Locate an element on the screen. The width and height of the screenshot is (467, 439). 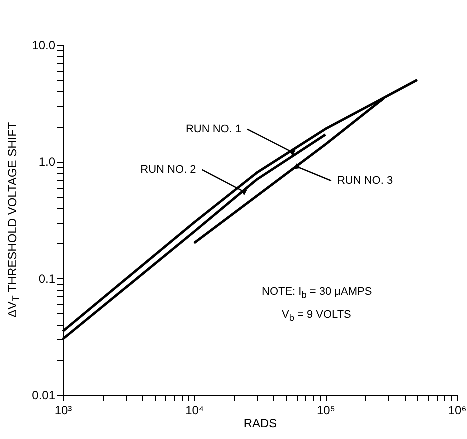
annotation: RUN NO. 1 is located at coordinates (214, 129).